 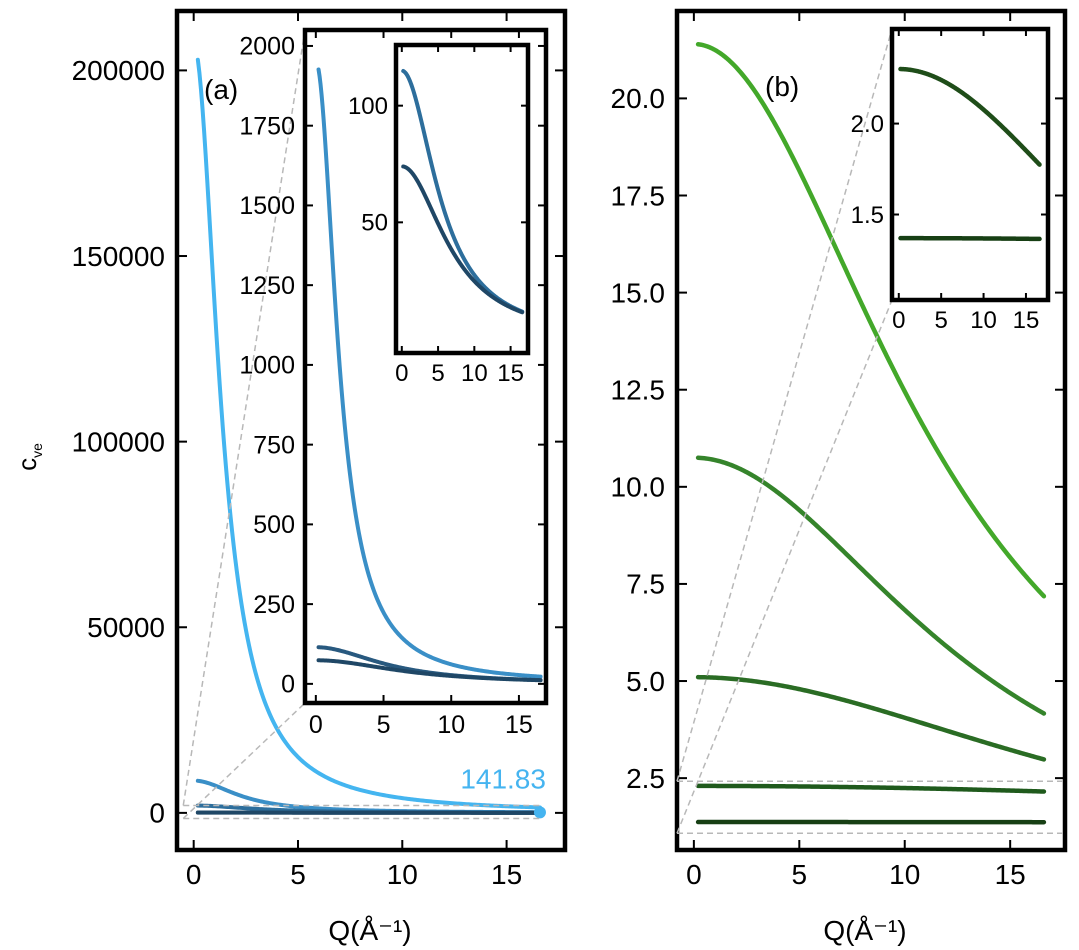 I want to click on y-tick-label: 250, so click(x=274, y=605).